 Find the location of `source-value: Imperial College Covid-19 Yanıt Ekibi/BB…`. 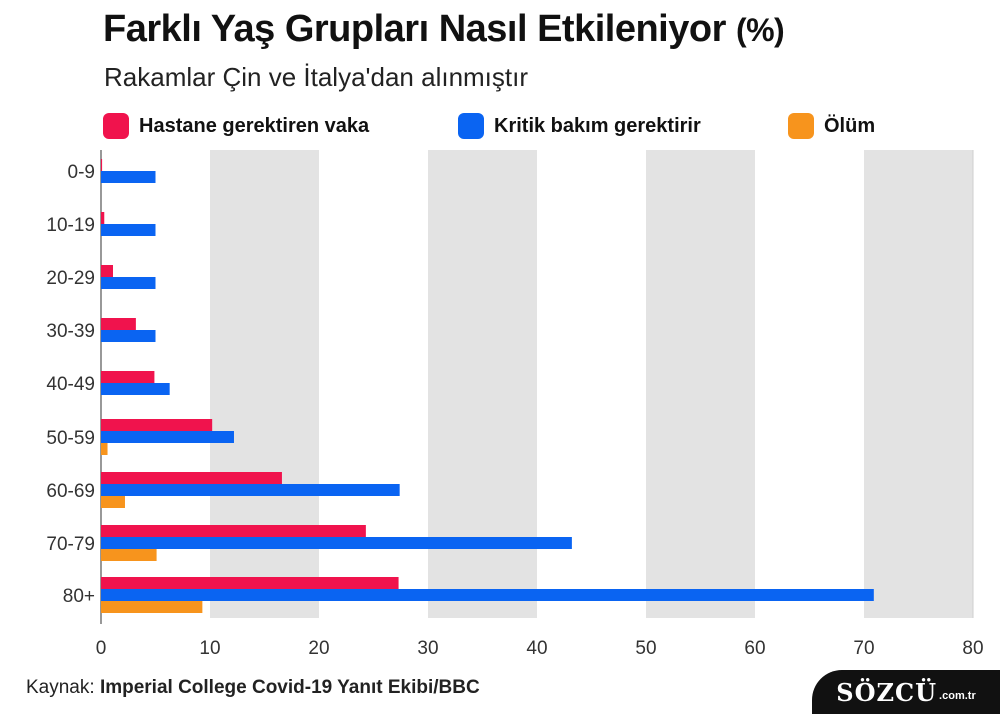

source-value: Imperial College Covid-19 Yanıt Ekibi/BB… is located at coordinates (289, 687).